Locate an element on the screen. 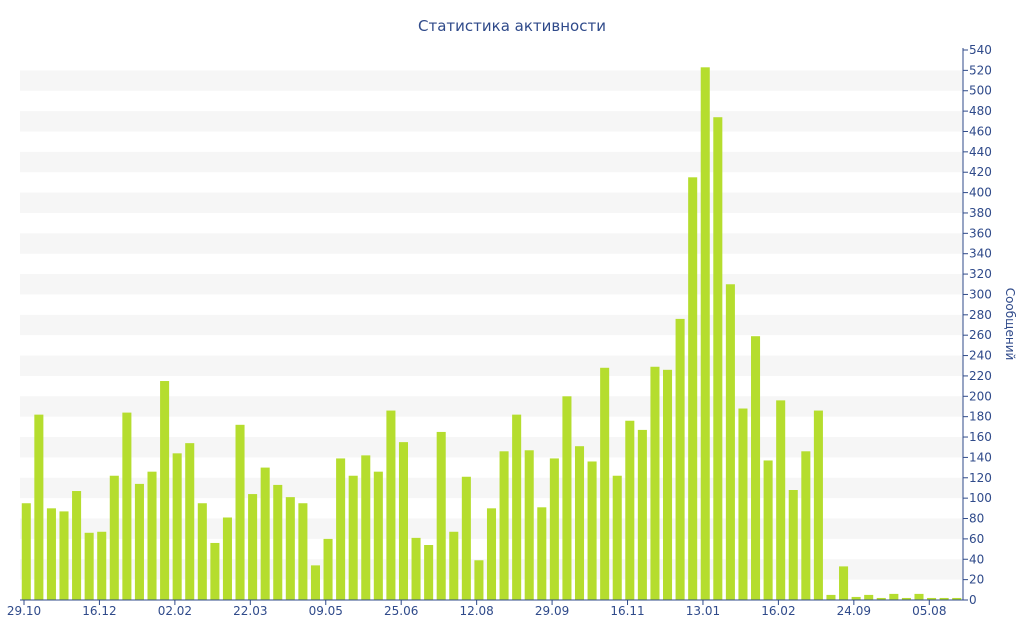 The height and width of the screenshot is (640, 1024). y-tick-label: 60 is located at coordinates (976, 539).